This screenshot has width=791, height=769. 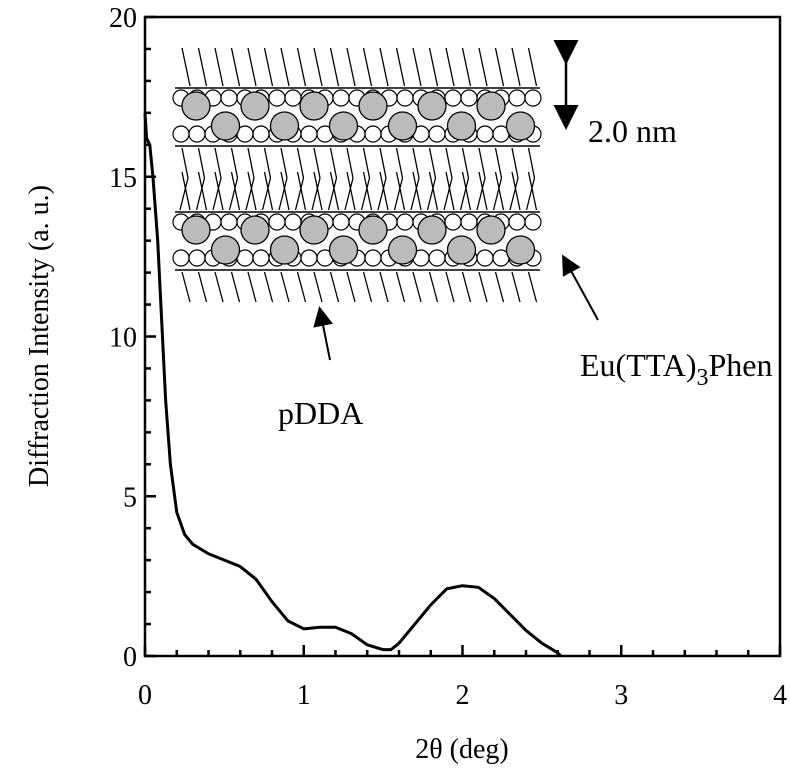 I want to click on annotation: pDDA, so click(x=320, y=413).